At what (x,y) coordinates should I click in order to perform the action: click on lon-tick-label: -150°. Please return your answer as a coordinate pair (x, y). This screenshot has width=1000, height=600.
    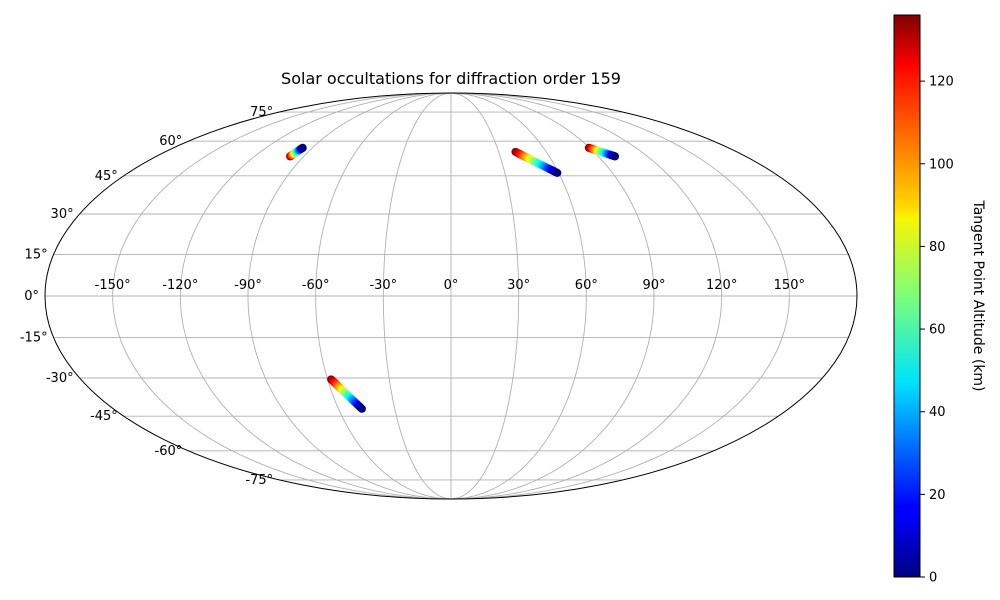
    Looking at the image, I should click on (113, 285).